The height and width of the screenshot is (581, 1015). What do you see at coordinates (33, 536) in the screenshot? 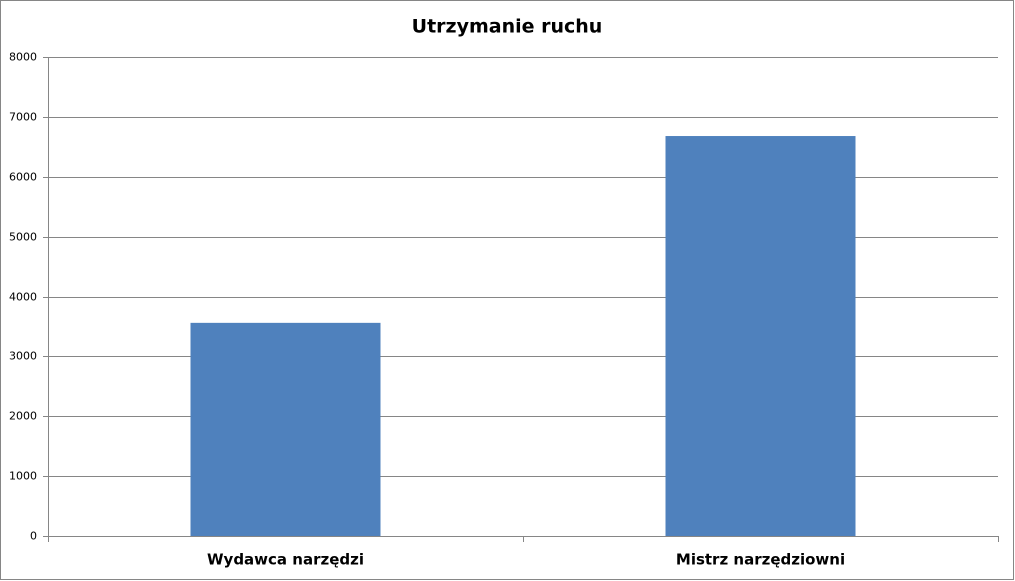
I see `y-tick-label: 0` at bounding box center [33, 536].